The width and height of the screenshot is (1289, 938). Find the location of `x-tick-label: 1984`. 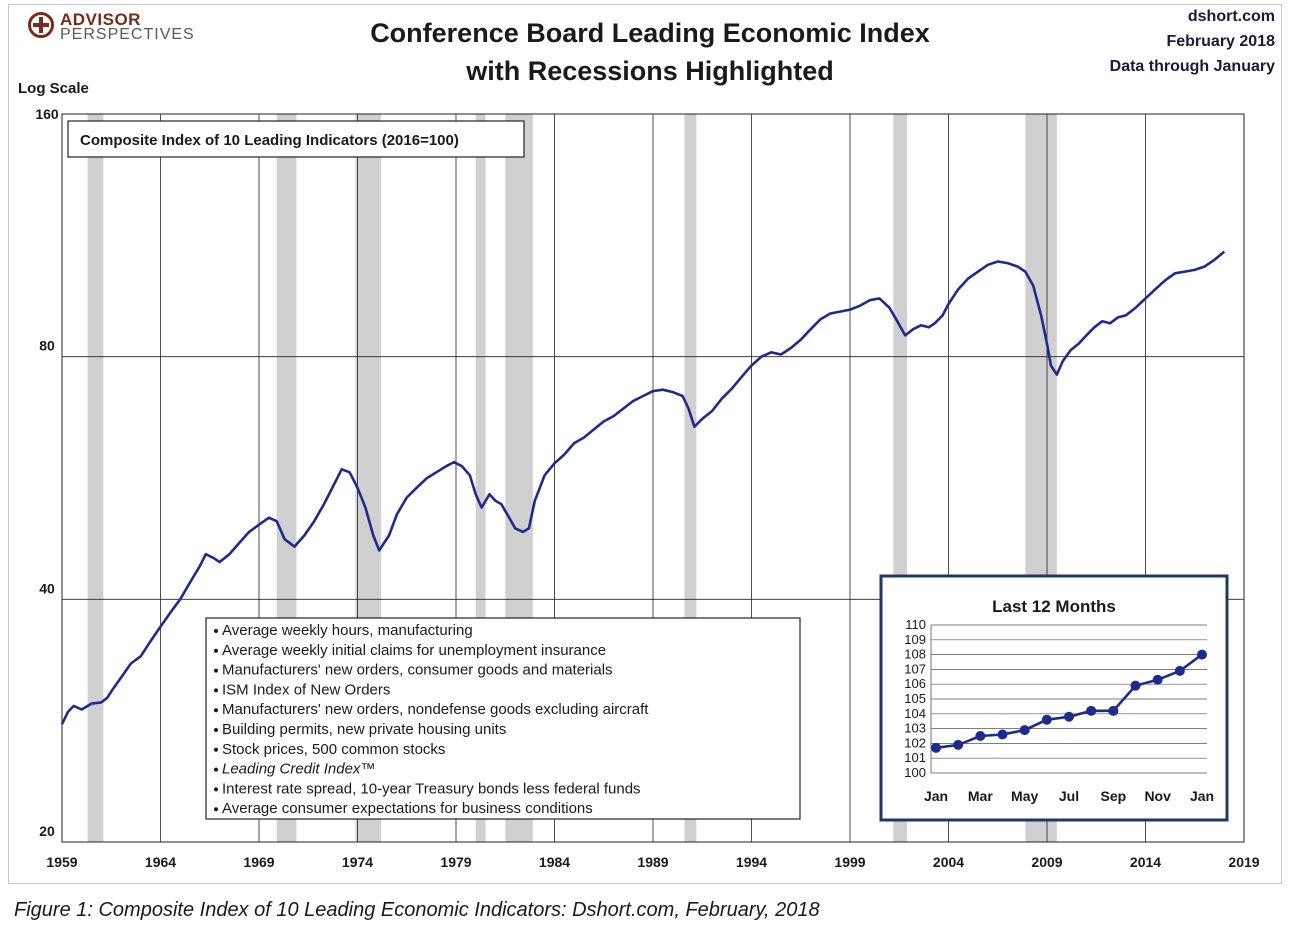

x-tick-label: 1984 is located at coordinates (554, 862).